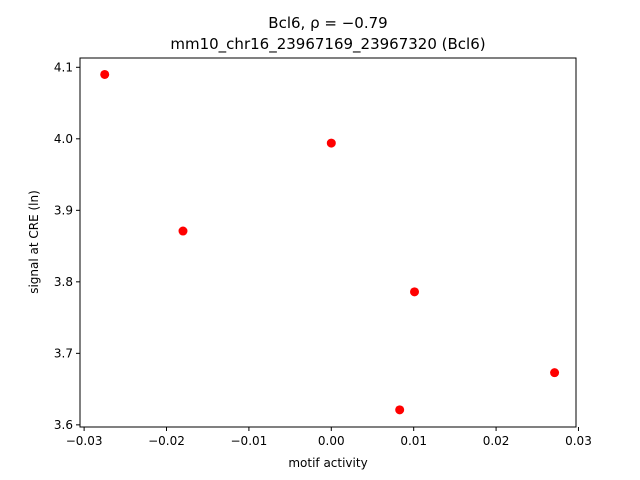 The height and width of the screenshot is (480, 640). What do you see at coordinates (249, 441) in the screenshot?
I see `x-tick-label: −0.01` at bounding box center [249, 441].